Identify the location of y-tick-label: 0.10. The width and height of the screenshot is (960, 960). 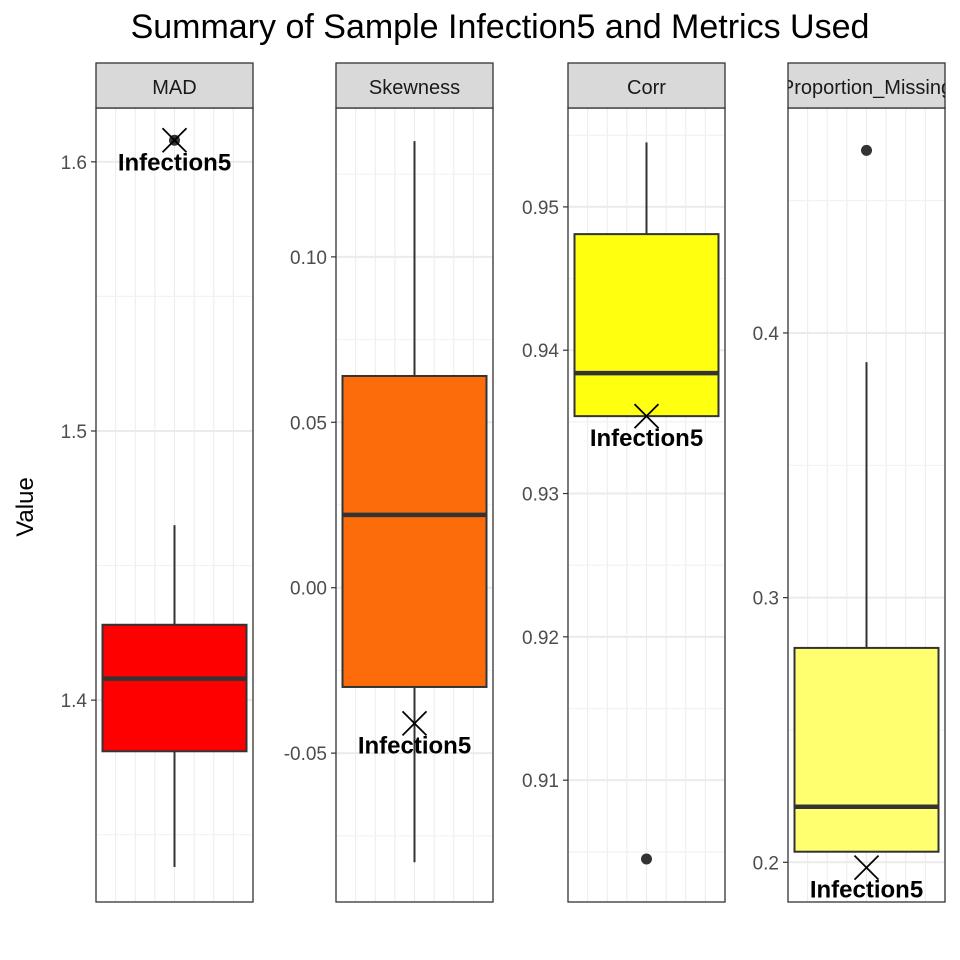
(308, 258).